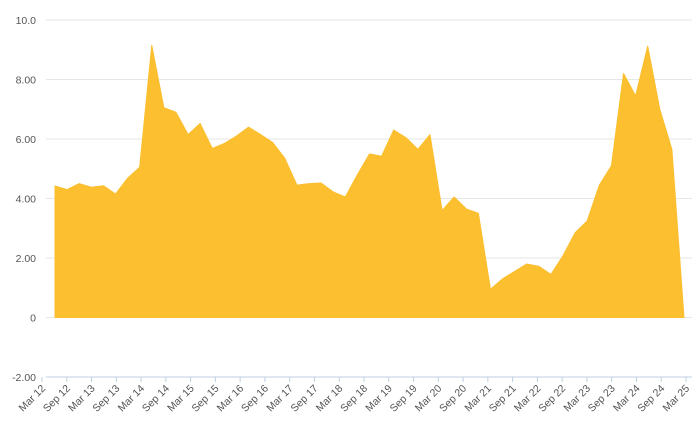 Image resolution: width=700 pixels, height=433 pixels. I want to click on x-tick-label: Sep 24, so click(651, 399).